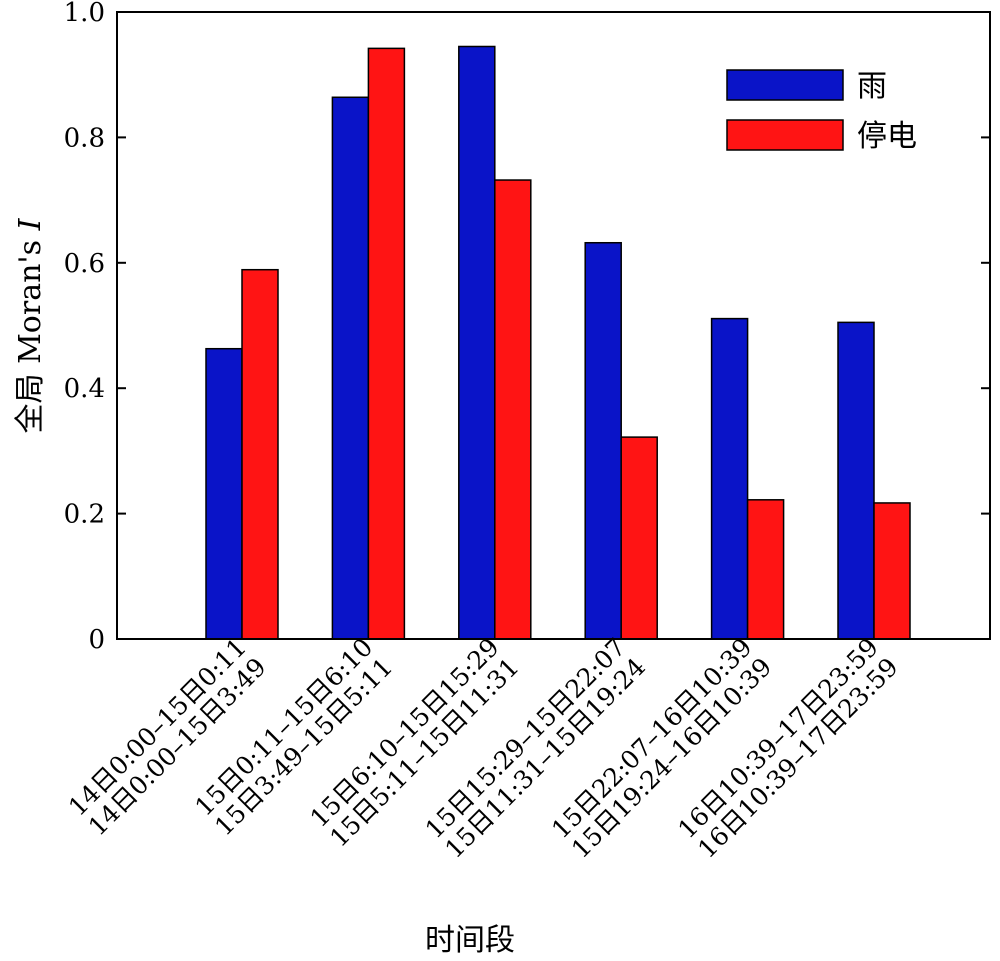 The width and height of the screenshot is (1000, 961). What do you see at coordinates (84, 515) in the screenshot?
I see `y-tick-label: 0.2` at bounding box center [84, 515].